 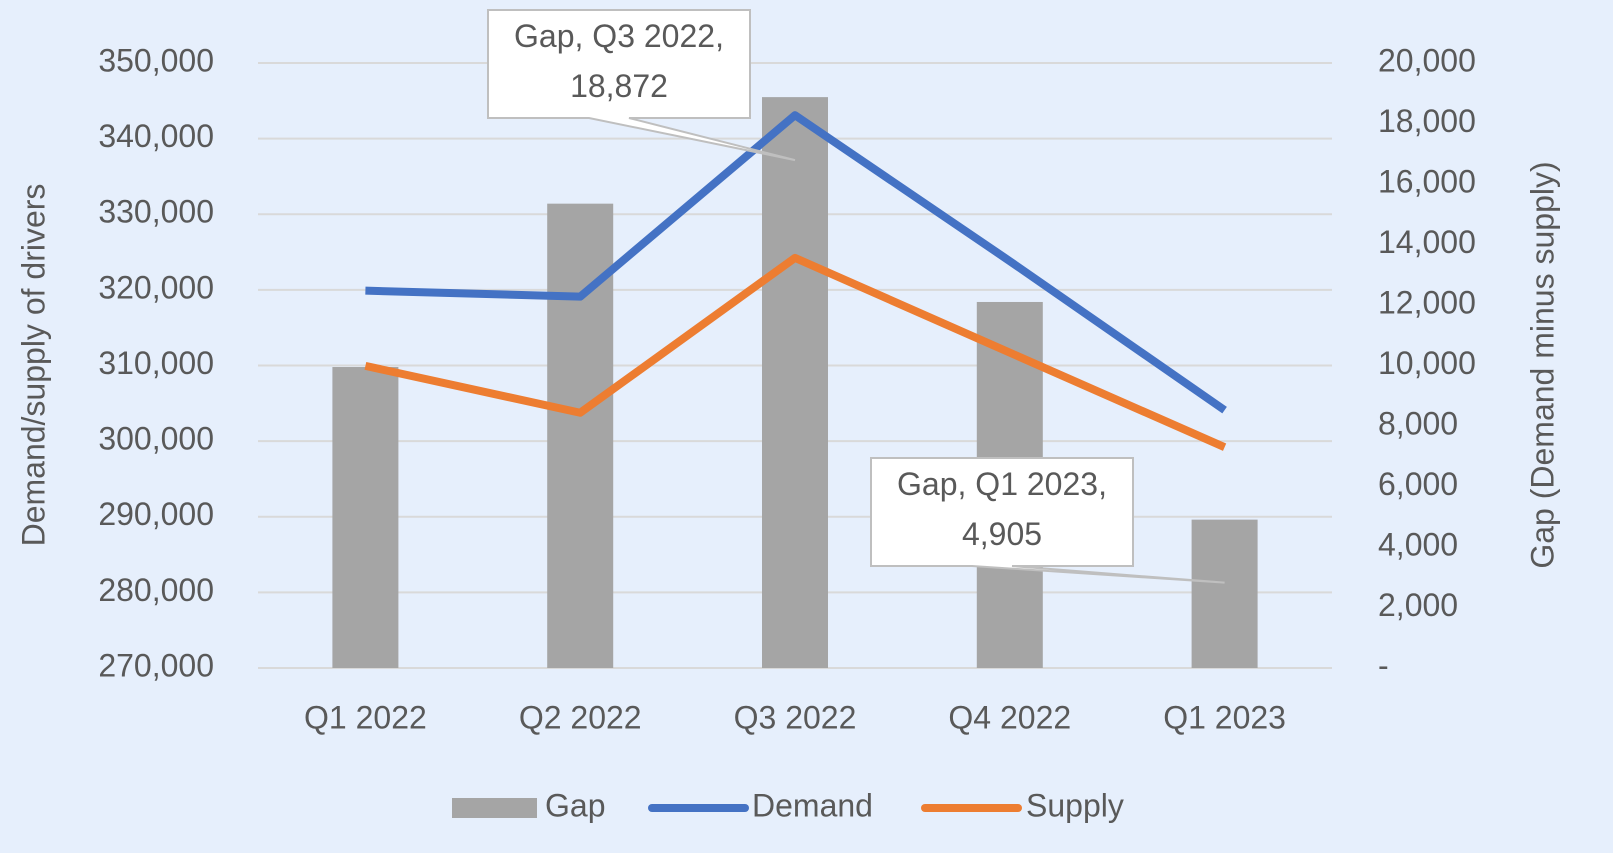 I want to click on y-tick-label: 350,000, so click(x=156, y=60).